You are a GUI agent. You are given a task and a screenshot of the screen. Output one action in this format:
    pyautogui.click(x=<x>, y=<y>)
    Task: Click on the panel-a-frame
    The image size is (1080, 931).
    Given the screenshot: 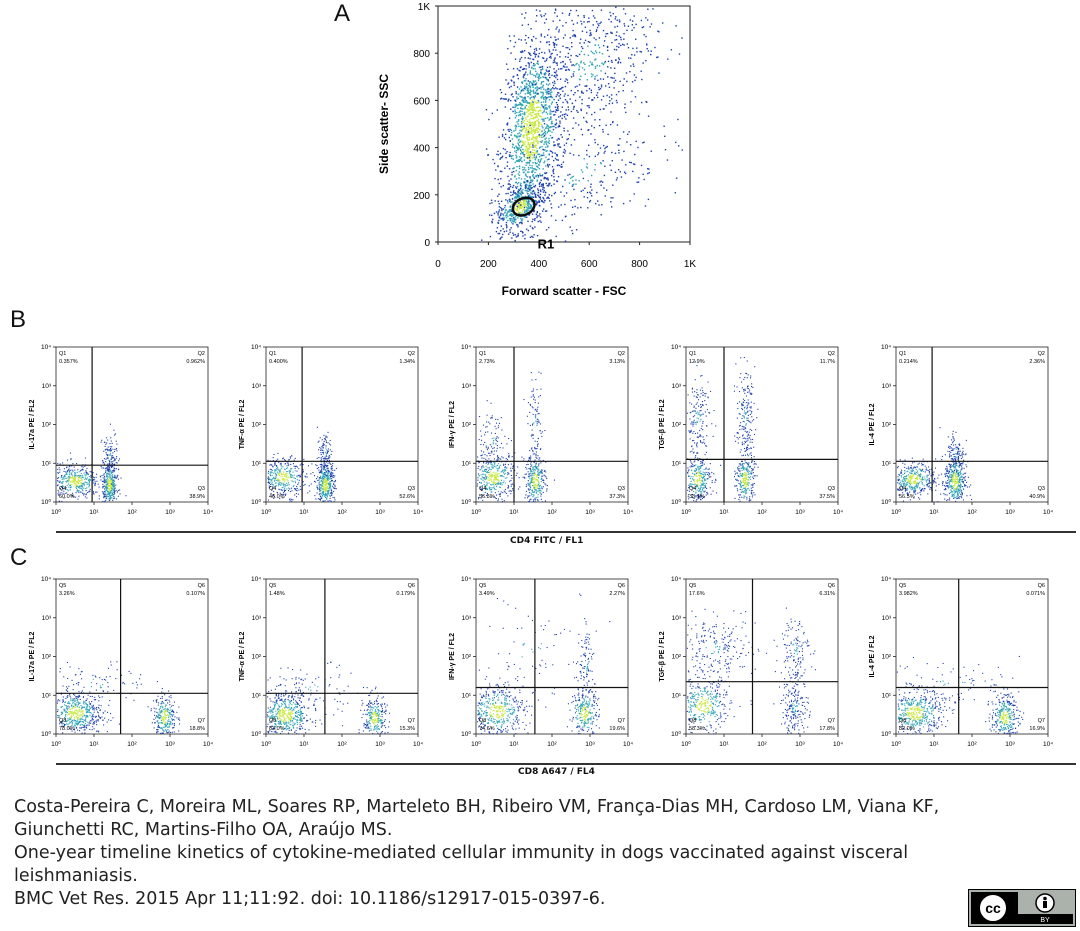 What is the action you would take?
    pyautogui.click(x=564, y=124)
    